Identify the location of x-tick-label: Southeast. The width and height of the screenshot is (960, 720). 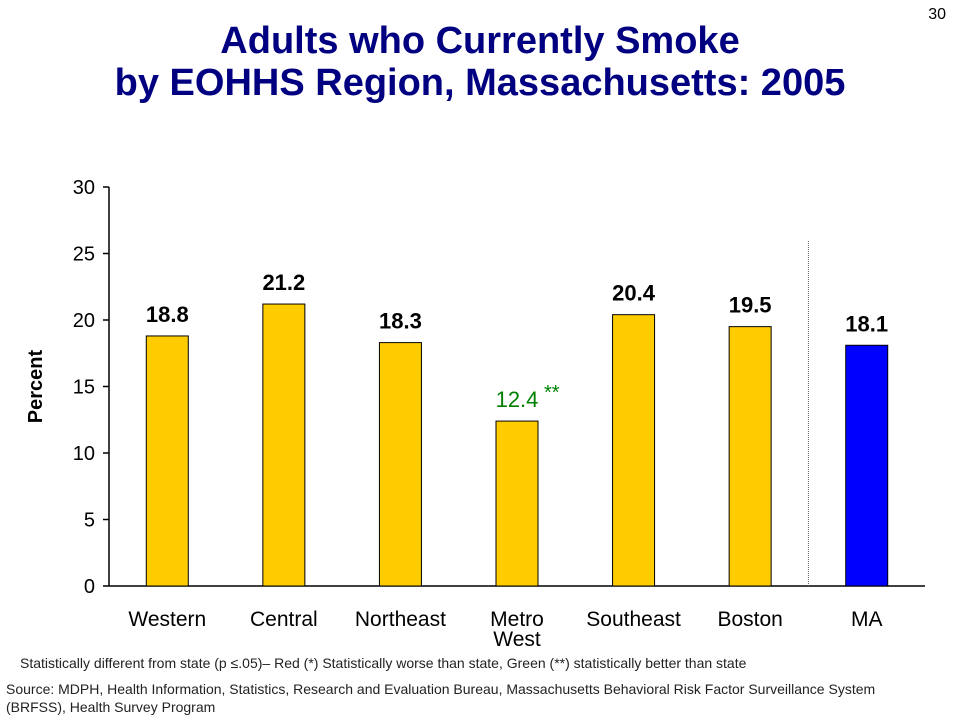
(633, 619).